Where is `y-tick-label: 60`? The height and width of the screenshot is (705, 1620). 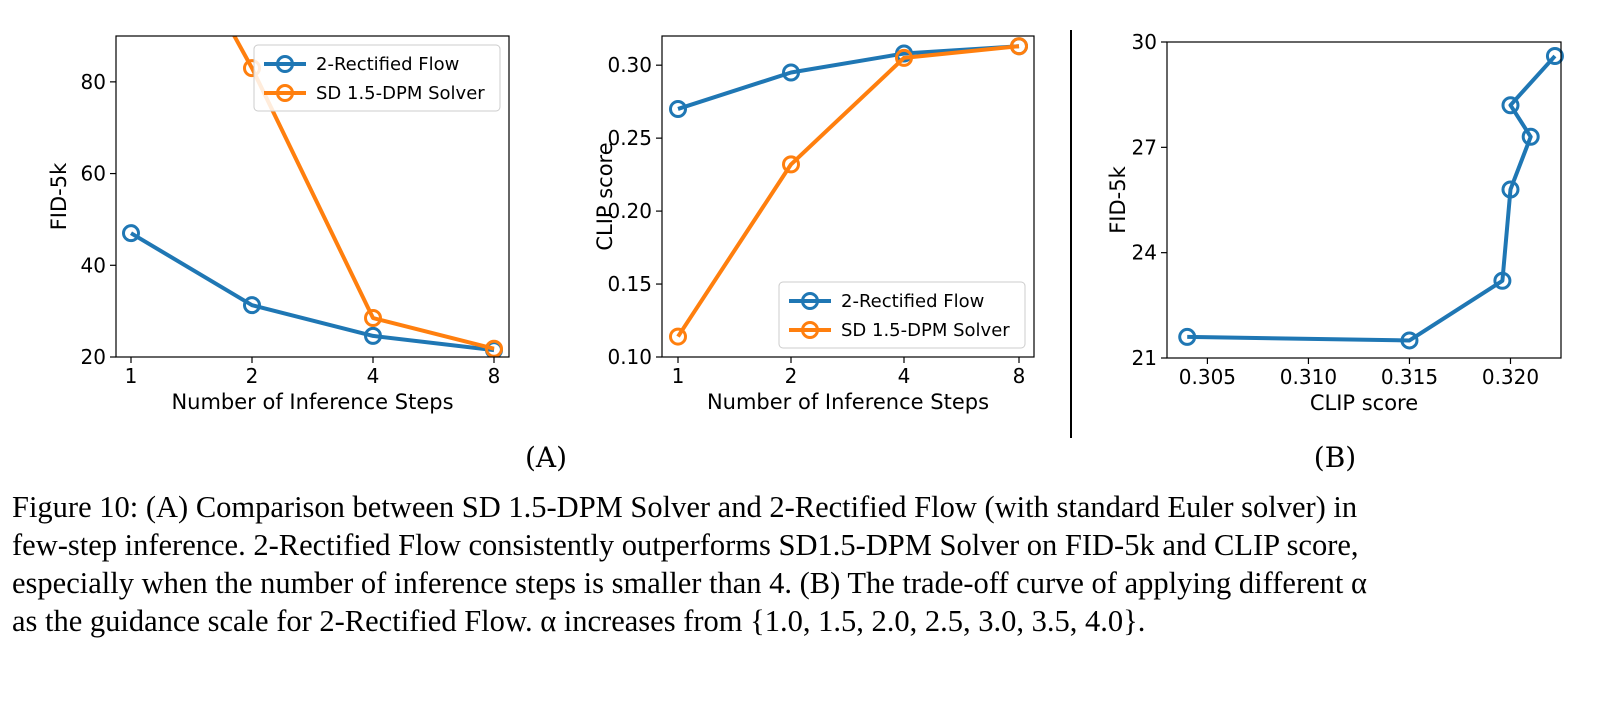
y-tick-label: 60 is located at coordinates (93, 174).